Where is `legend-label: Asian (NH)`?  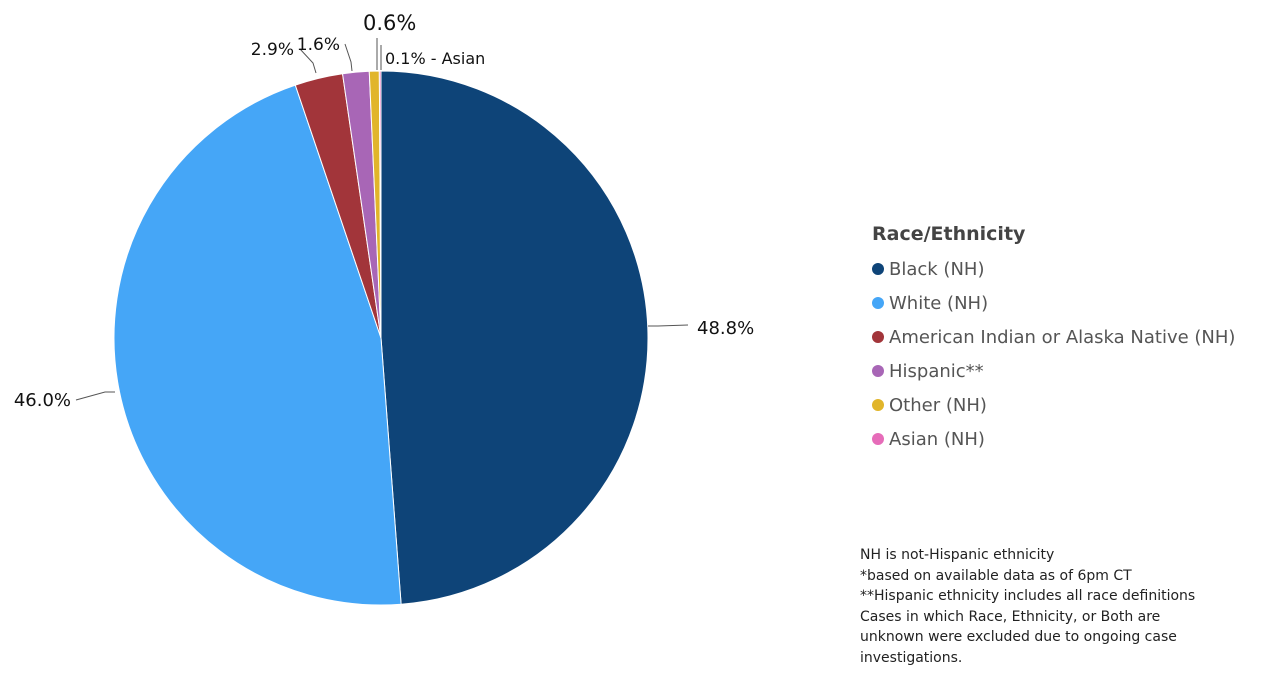 legend-label: Asian (NH) is located at coordinates (937, 439).